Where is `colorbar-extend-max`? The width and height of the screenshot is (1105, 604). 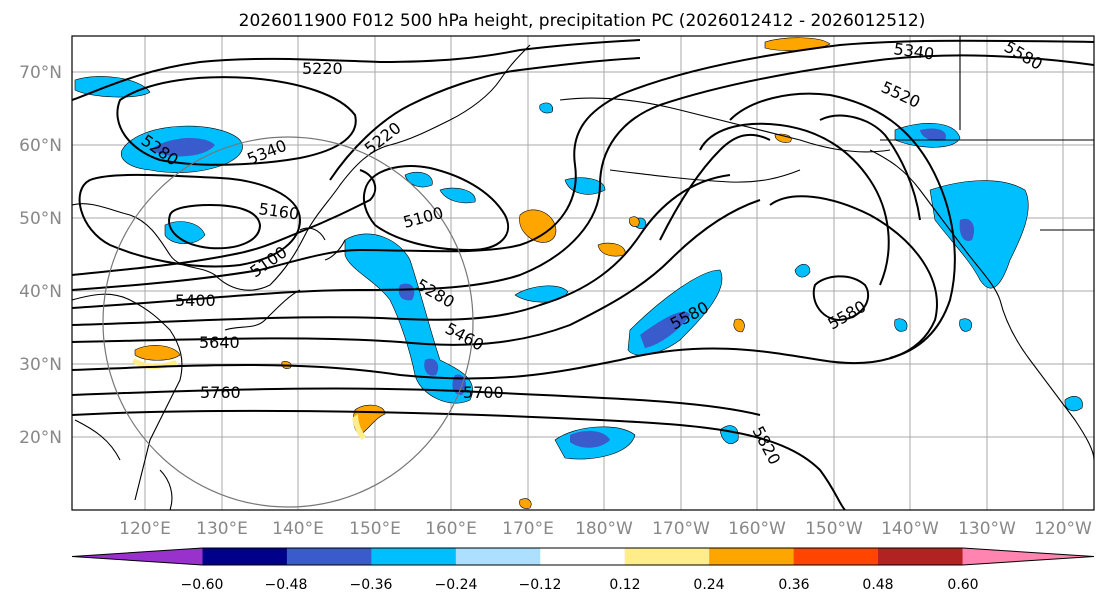 colorbar-extend-max is located at coordinates (1028, 556).